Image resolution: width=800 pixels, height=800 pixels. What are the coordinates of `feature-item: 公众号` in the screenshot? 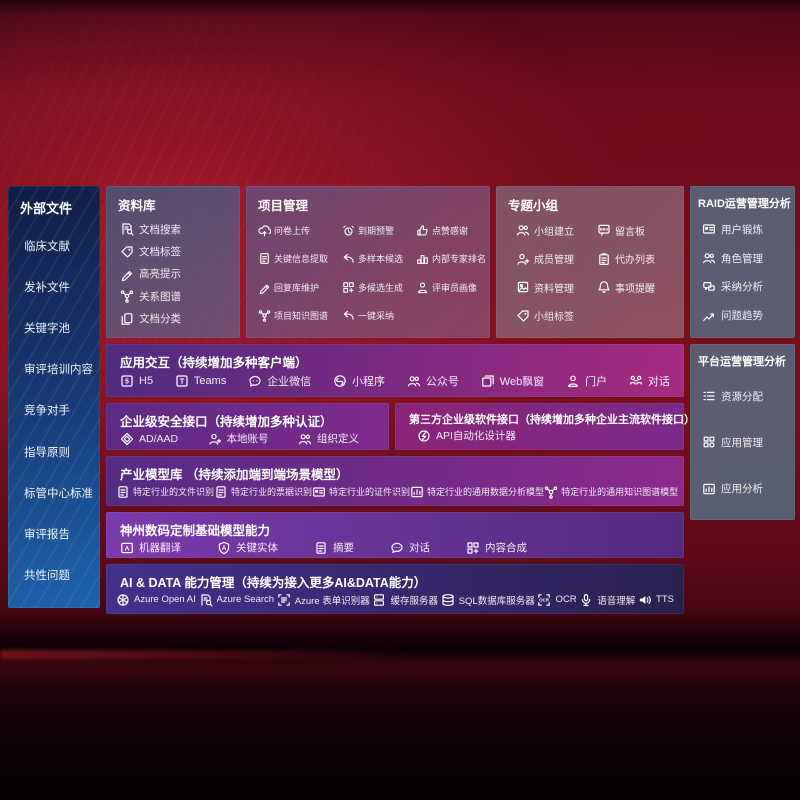 It's located at (433, 381).